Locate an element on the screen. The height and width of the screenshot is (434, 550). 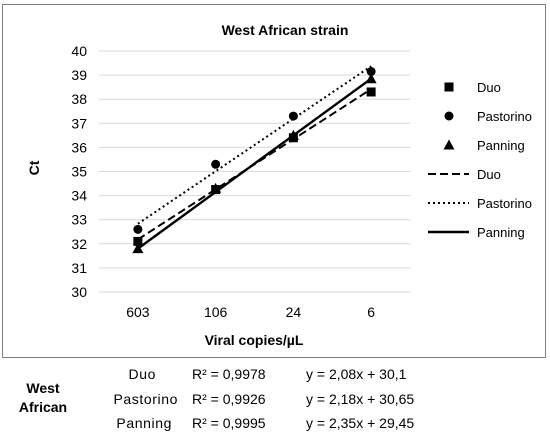
equation-r2-panning: R² = 0,9995 is located at coordinates (229, 423).